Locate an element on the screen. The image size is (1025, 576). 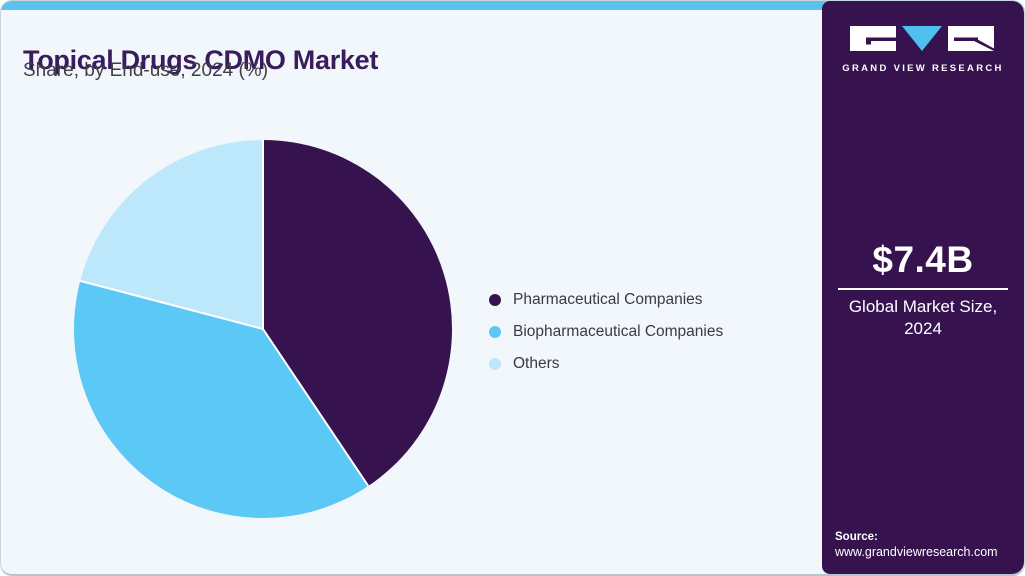
legend-item: Others is located at coordinates (606, 363).